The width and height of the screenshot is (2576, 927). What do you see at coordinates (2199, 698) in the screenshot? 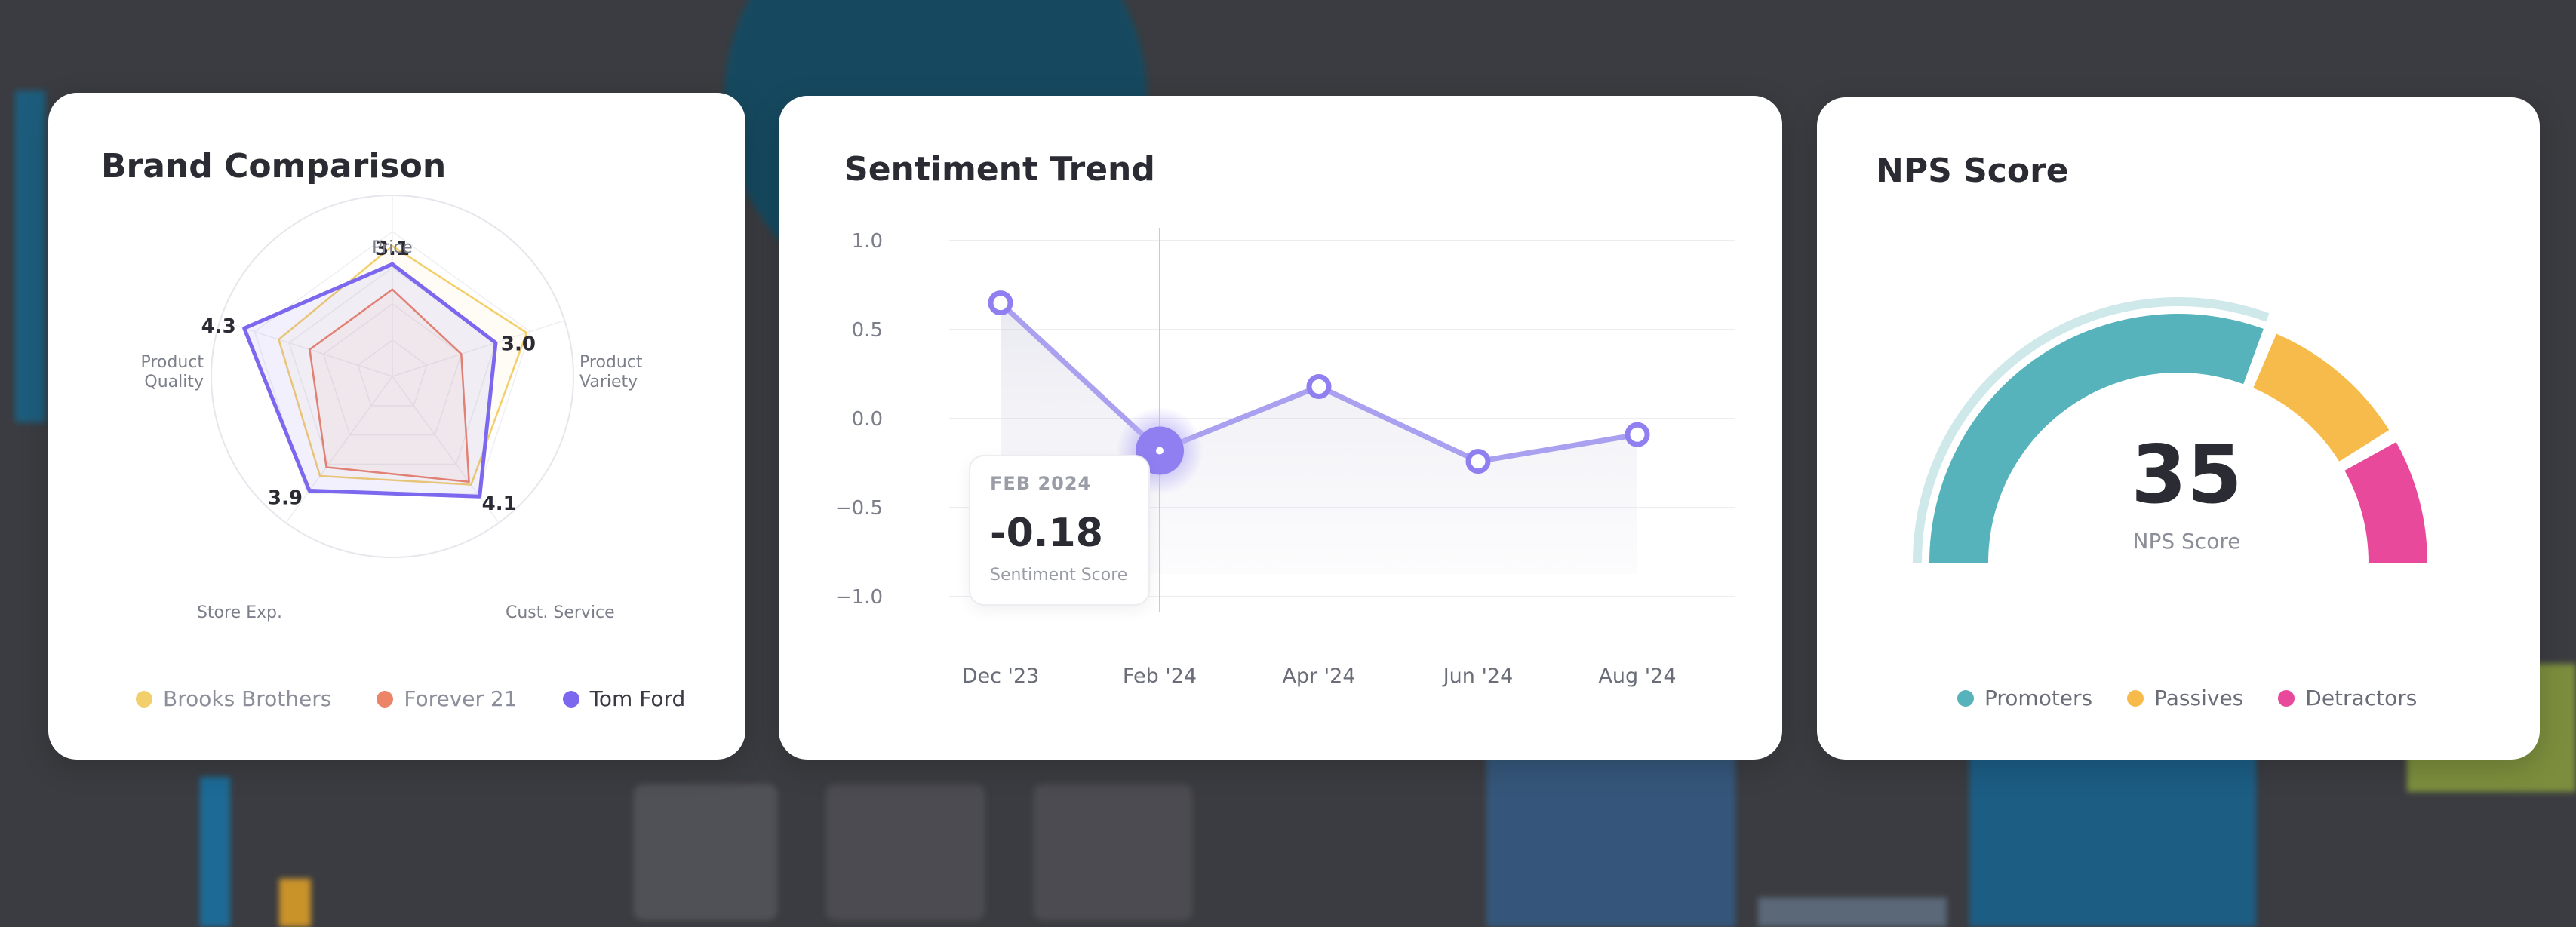
I see `legend-label-passives: Passives` at bounding box center [2199, 698].